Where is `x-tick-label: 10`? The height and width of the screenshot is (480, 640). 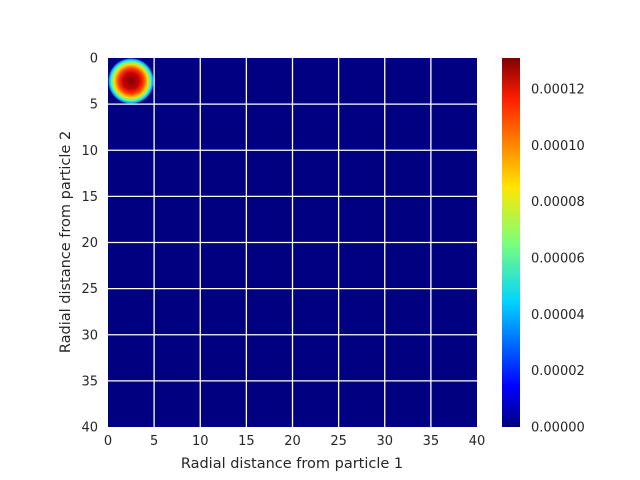 x-tick-label: 10 is located at coordinates (200, 441).